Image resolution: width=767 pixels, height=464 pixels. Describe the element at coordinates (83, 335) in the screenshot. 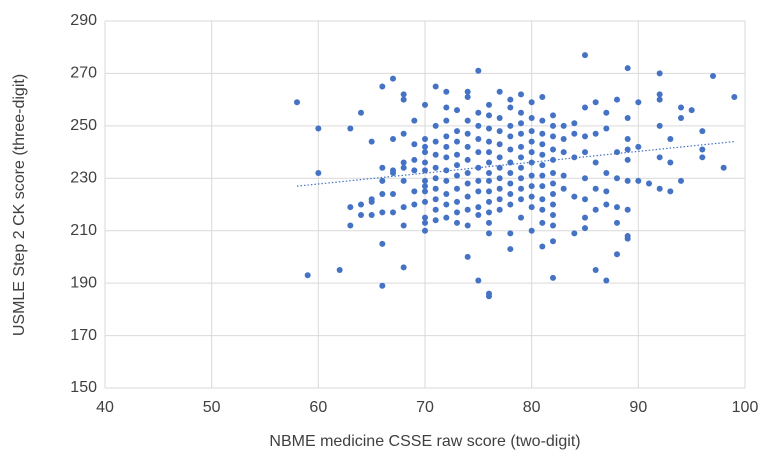

I see `y-tick-label: 170` at that location.